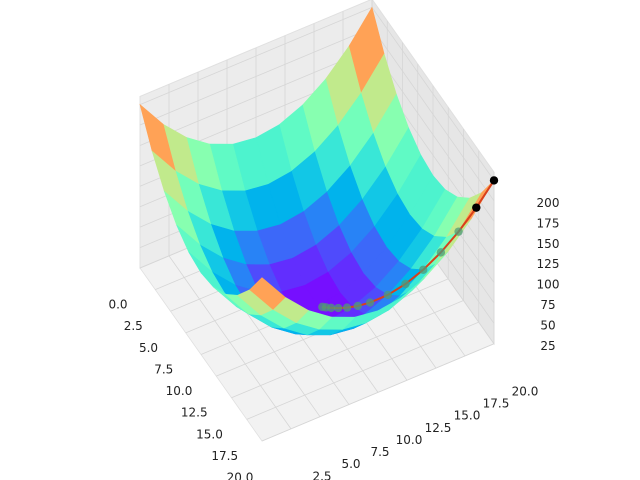 The width and height of the screenshot is (640, 480). I want to click on x-tick-label: 0.0, so click(117, 305).